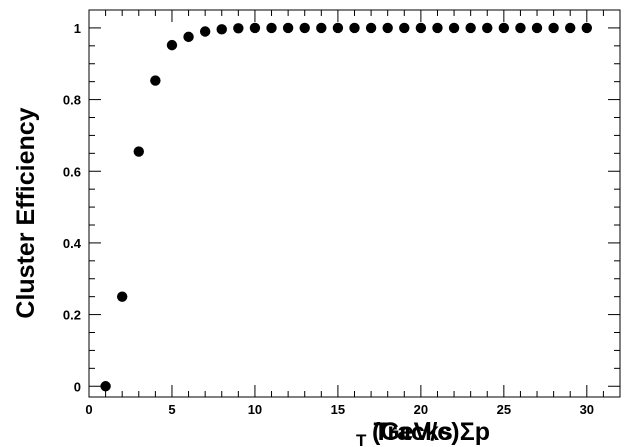  Describe the element at coordinates (72, 315) in the screenshot. I see `y-tick-label: 0.2` at that location.